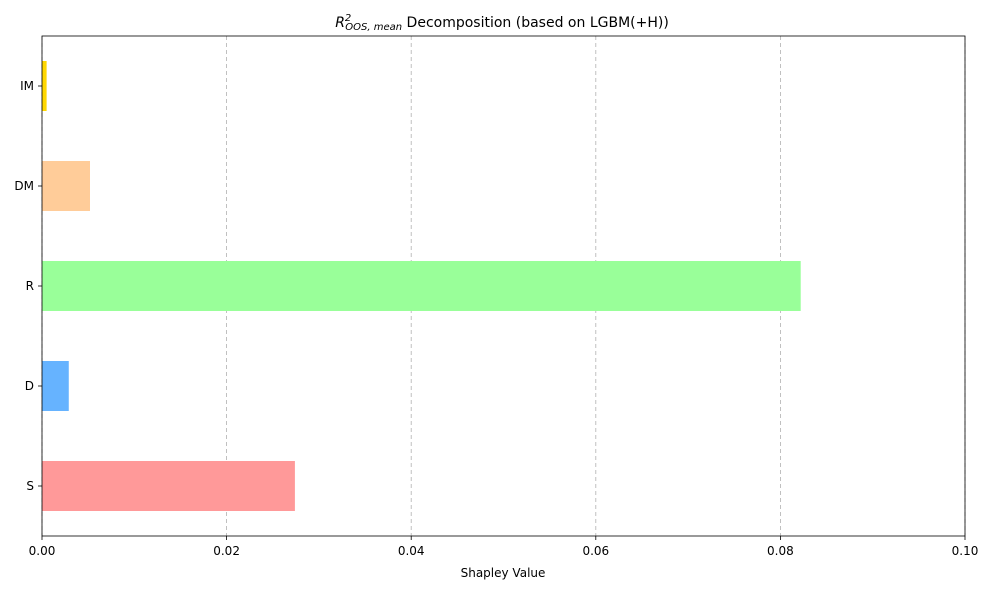 The height and width of the screenshot is (590, 989). Describe the element at coordinates (29, 386) in the screenshot. I see `y-tick-label-d: D` at that location.